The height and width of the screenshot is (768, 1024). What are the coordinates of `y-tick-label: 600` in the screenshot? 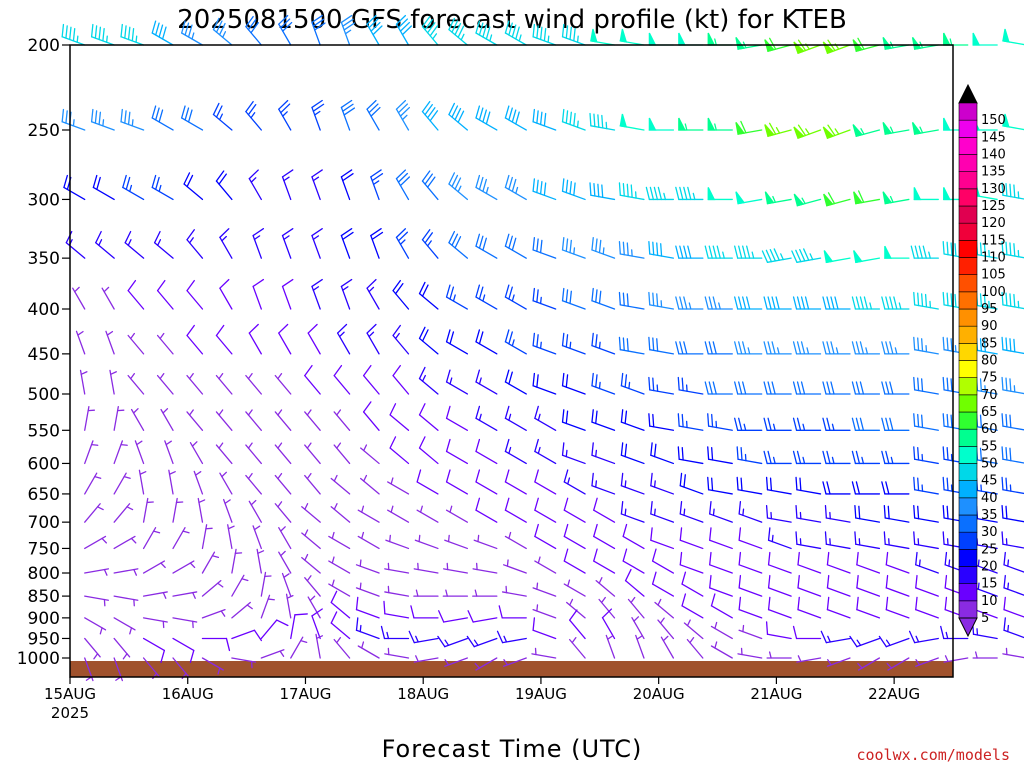 It's located at (44, 464).